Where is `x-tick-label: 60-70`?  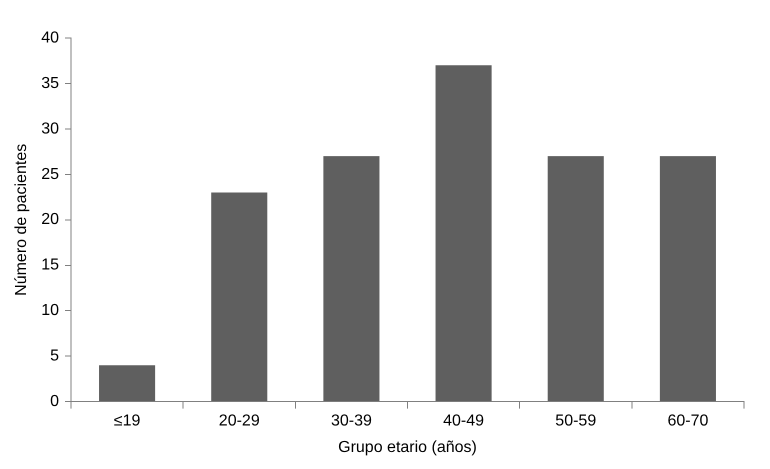 x-tick-label: 60-70 is located at coordinates (687, 421).